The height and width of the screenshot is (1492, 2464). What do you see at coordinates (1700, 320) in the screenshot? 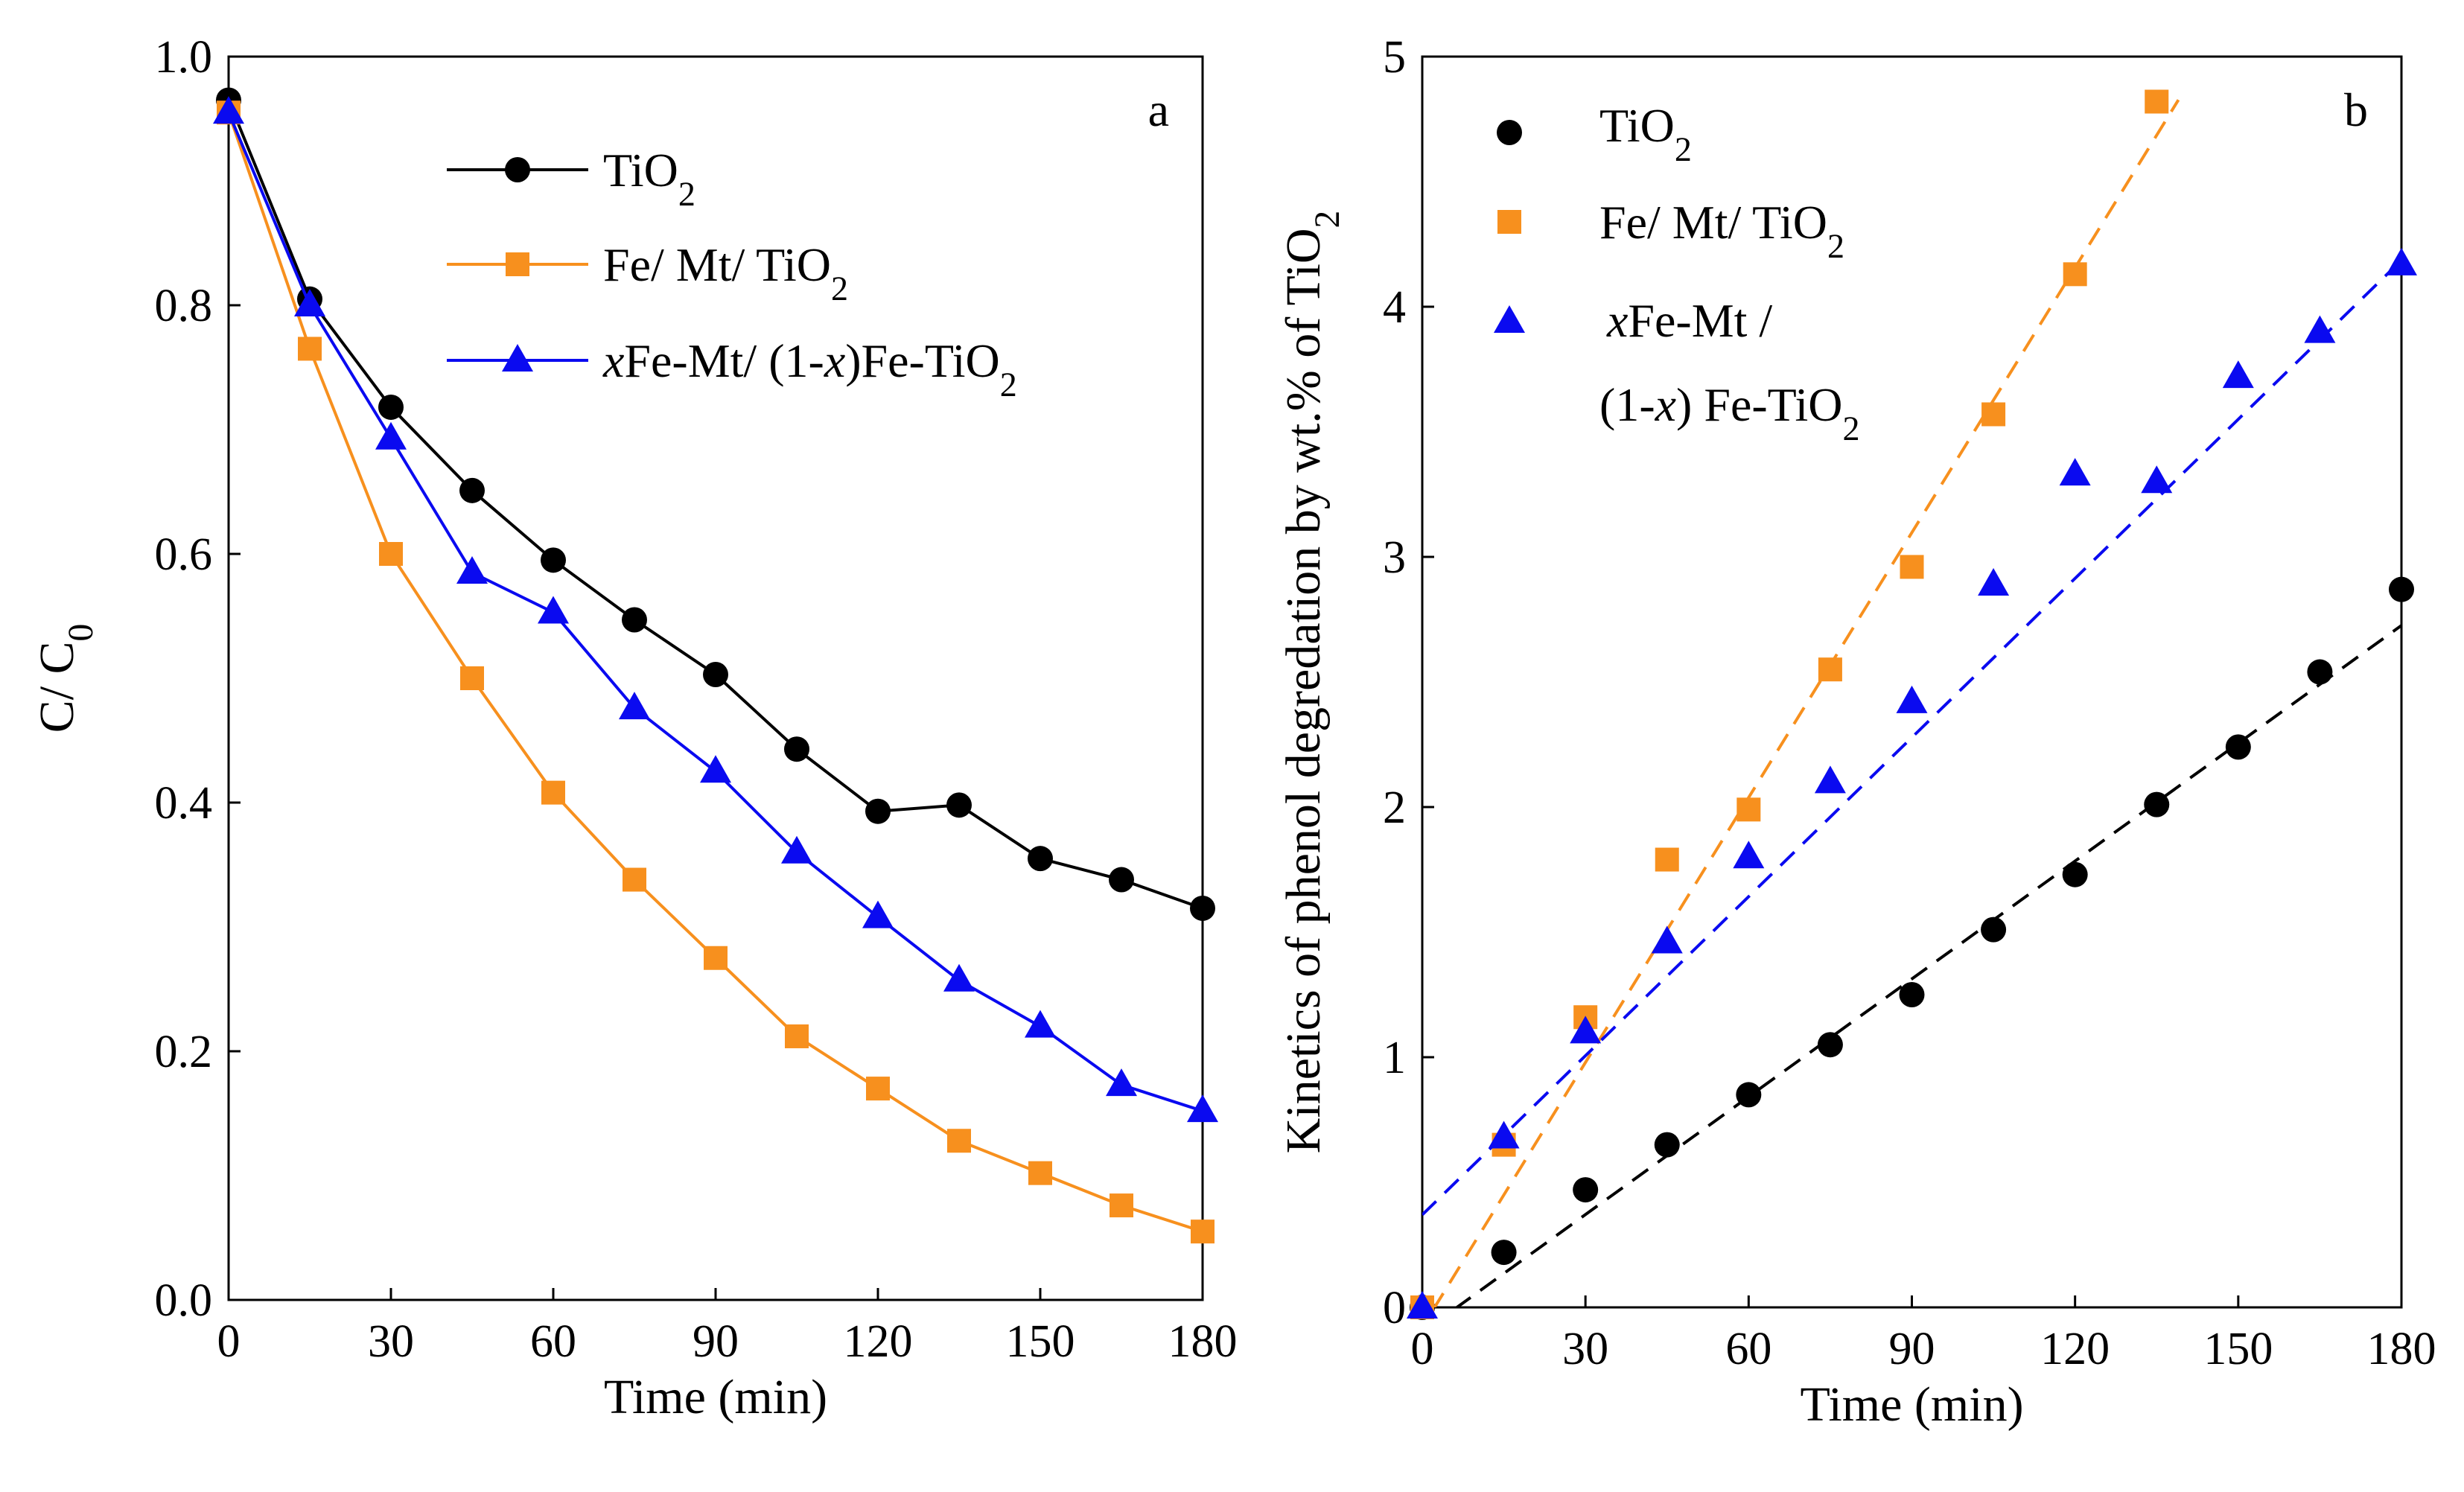
I see `b-legend-entry-2-line-0-main: Fe-Mt /` at bounding box center [1700, 320].